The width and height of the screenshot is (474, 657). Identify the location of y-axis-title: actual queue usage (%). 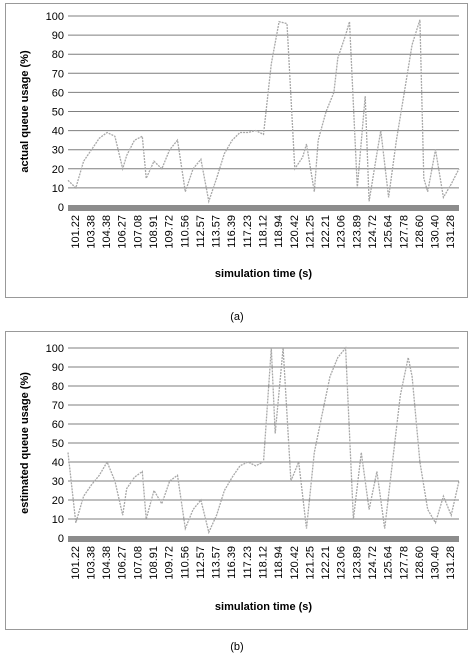
(25, 111).